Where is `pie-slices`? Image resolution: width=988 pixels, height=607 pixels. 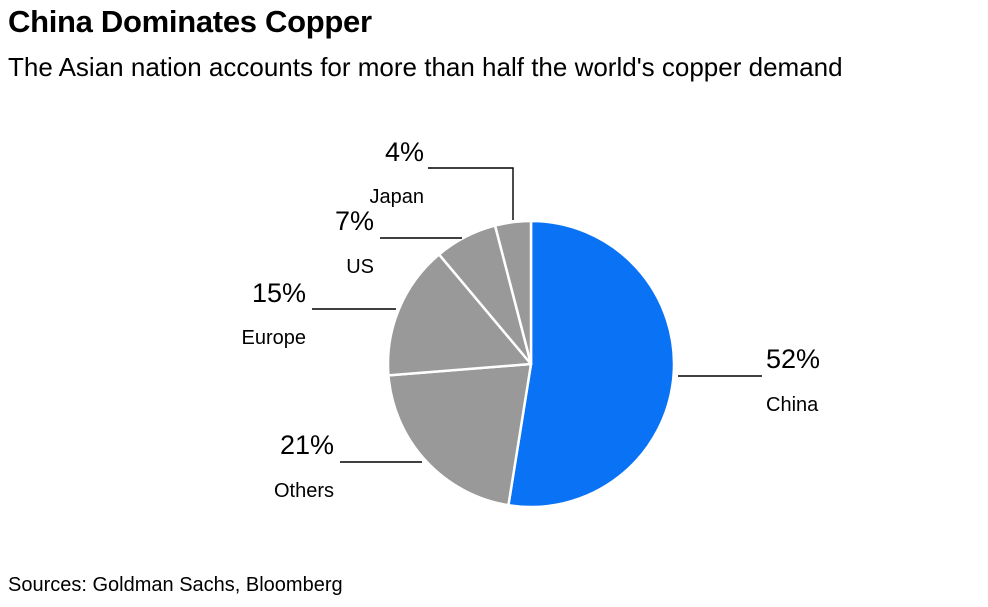
pie-slices is located at coordinates (531, 364).